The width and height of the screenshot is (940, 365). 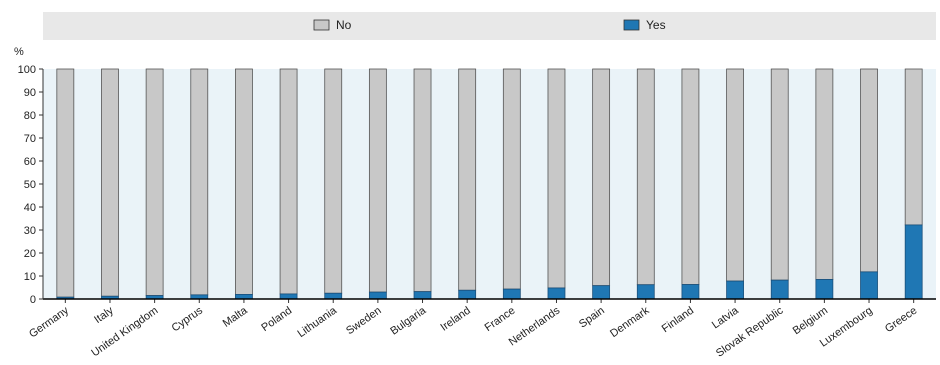 I want to click on bar-yes-finland, so click(x=690, y=292).